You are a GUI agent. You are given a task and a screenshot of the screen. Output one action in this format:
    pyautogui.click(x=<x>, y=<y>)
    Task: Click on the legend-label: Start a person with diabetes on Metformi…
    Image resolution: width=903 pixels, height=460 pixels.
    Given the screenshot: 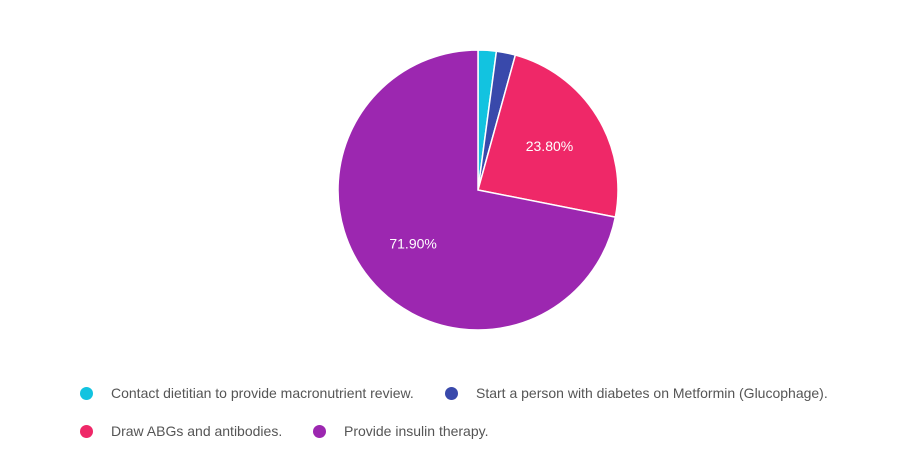 What is the action you would take?
    pyautogui.click(x=652, y=393)
    